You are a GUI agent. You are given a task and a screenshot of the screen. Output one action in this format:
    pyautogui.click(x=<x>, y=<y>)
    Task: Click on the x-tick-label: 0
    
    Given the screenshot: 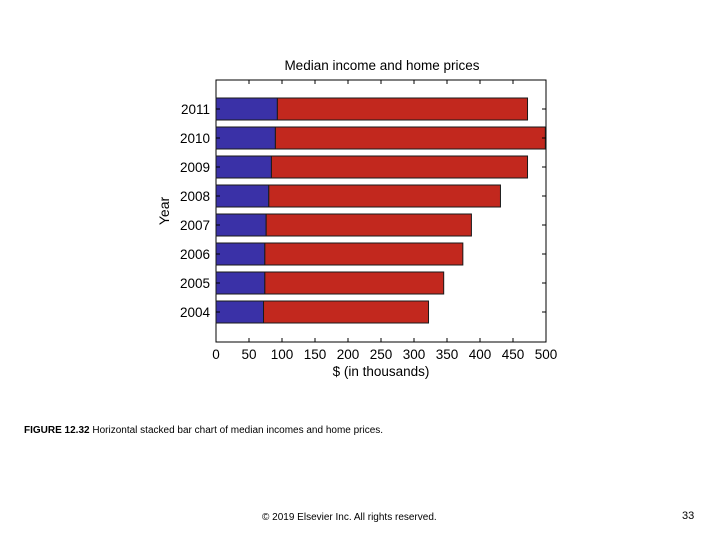 What is the action you would take?
    pyautogui.click(x=216, y=354)
    